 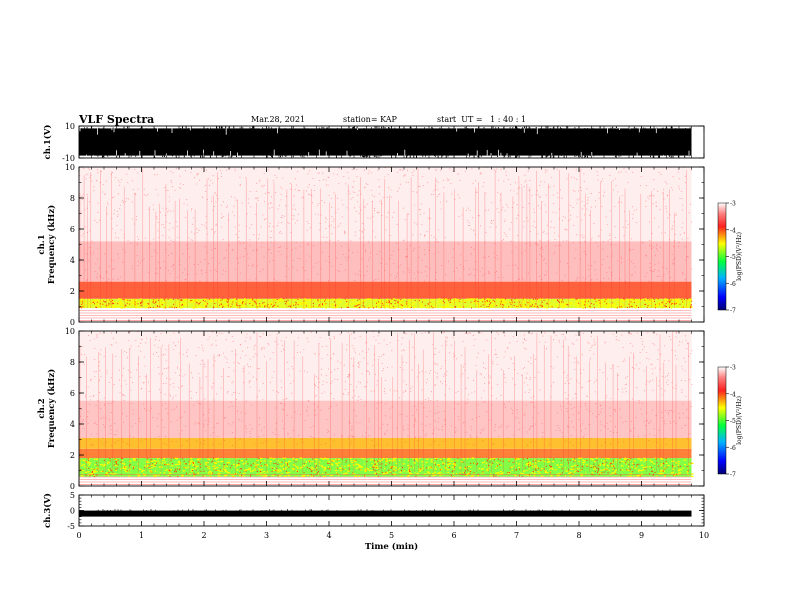 I want to click on ch2-spectrogram-colorbar-tick-label: -4, so click(x=733, y=394).